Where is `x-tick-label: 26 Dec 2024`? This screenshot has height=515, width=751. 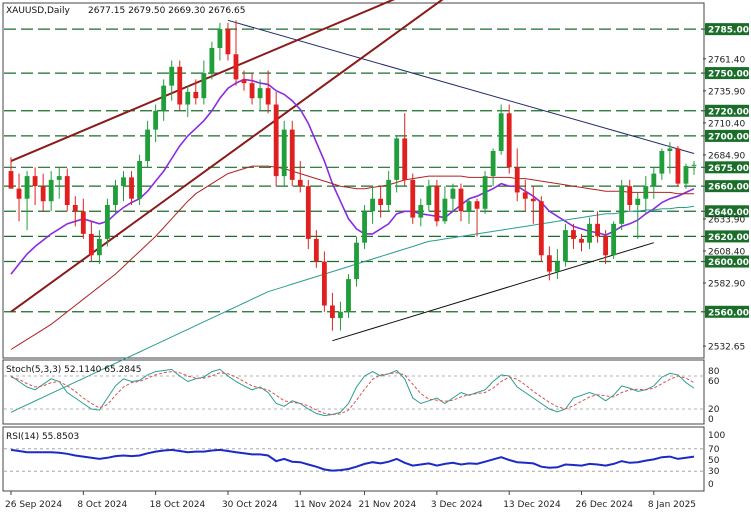
x-tick-label: 26 Dec 2024 is located at coordinates (605, 505).